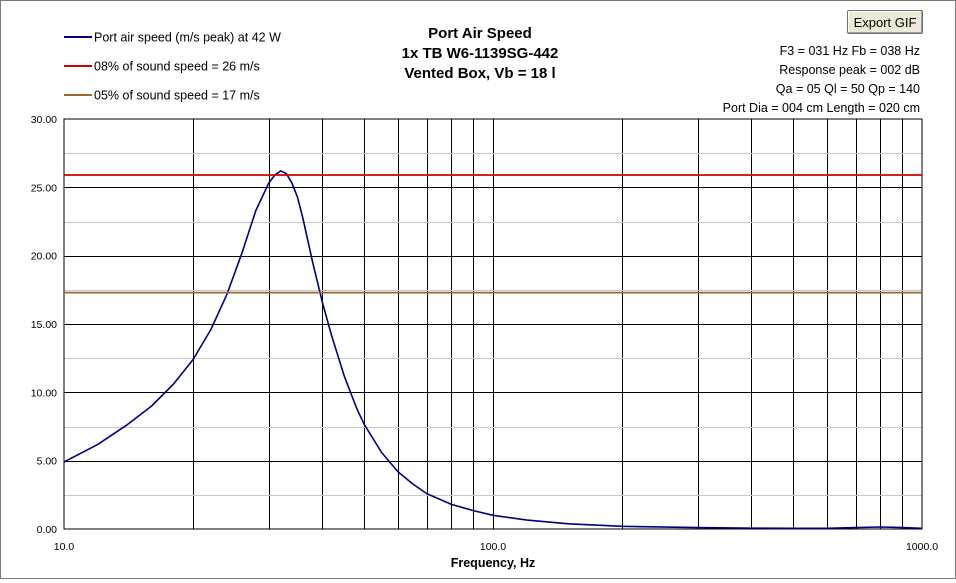  Describe the element at coordinates (177, 96) in the screenshot. I see `legend-label: 05% of sound speed = 17 m/s` at that location.